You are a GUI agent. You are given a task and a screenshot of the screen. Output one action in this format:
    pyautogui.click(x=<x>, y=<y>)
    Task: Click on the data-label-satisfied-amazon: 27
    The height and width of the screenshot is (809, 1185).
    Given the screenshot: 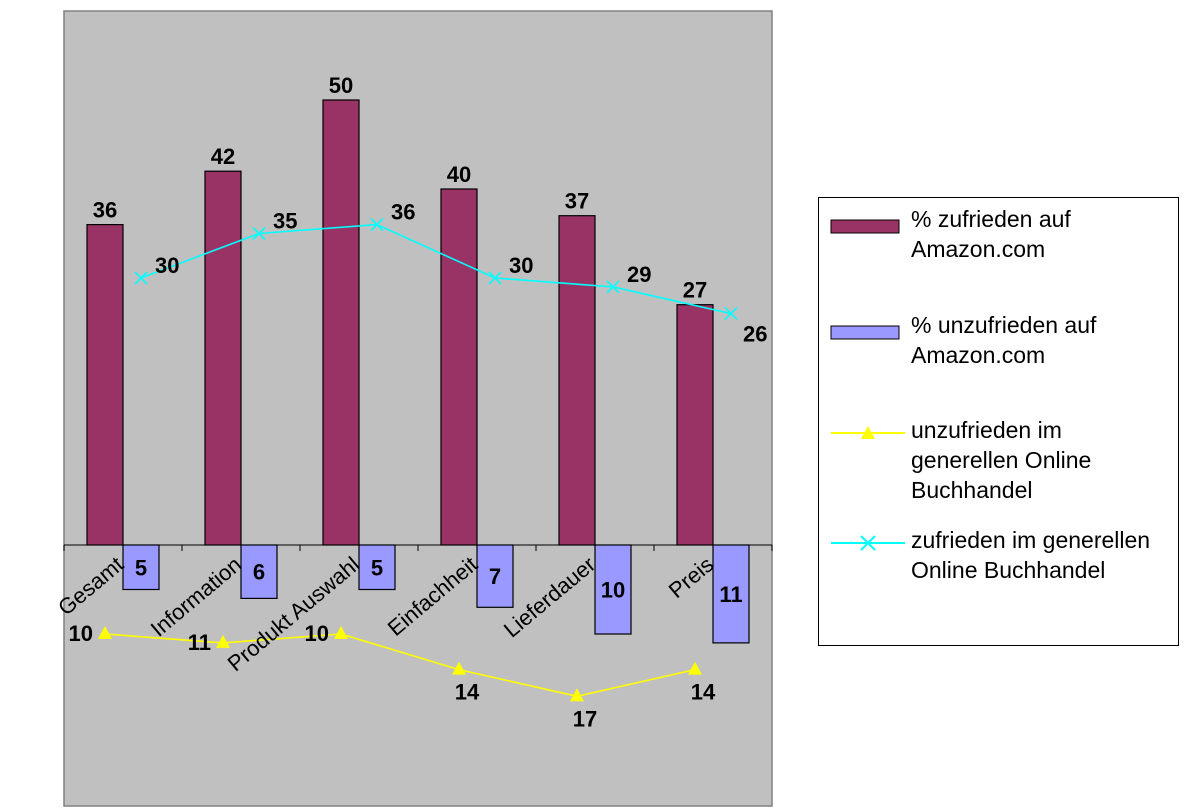 What is the action you would take?
    pyautogui.click(x=695, y=290)
    